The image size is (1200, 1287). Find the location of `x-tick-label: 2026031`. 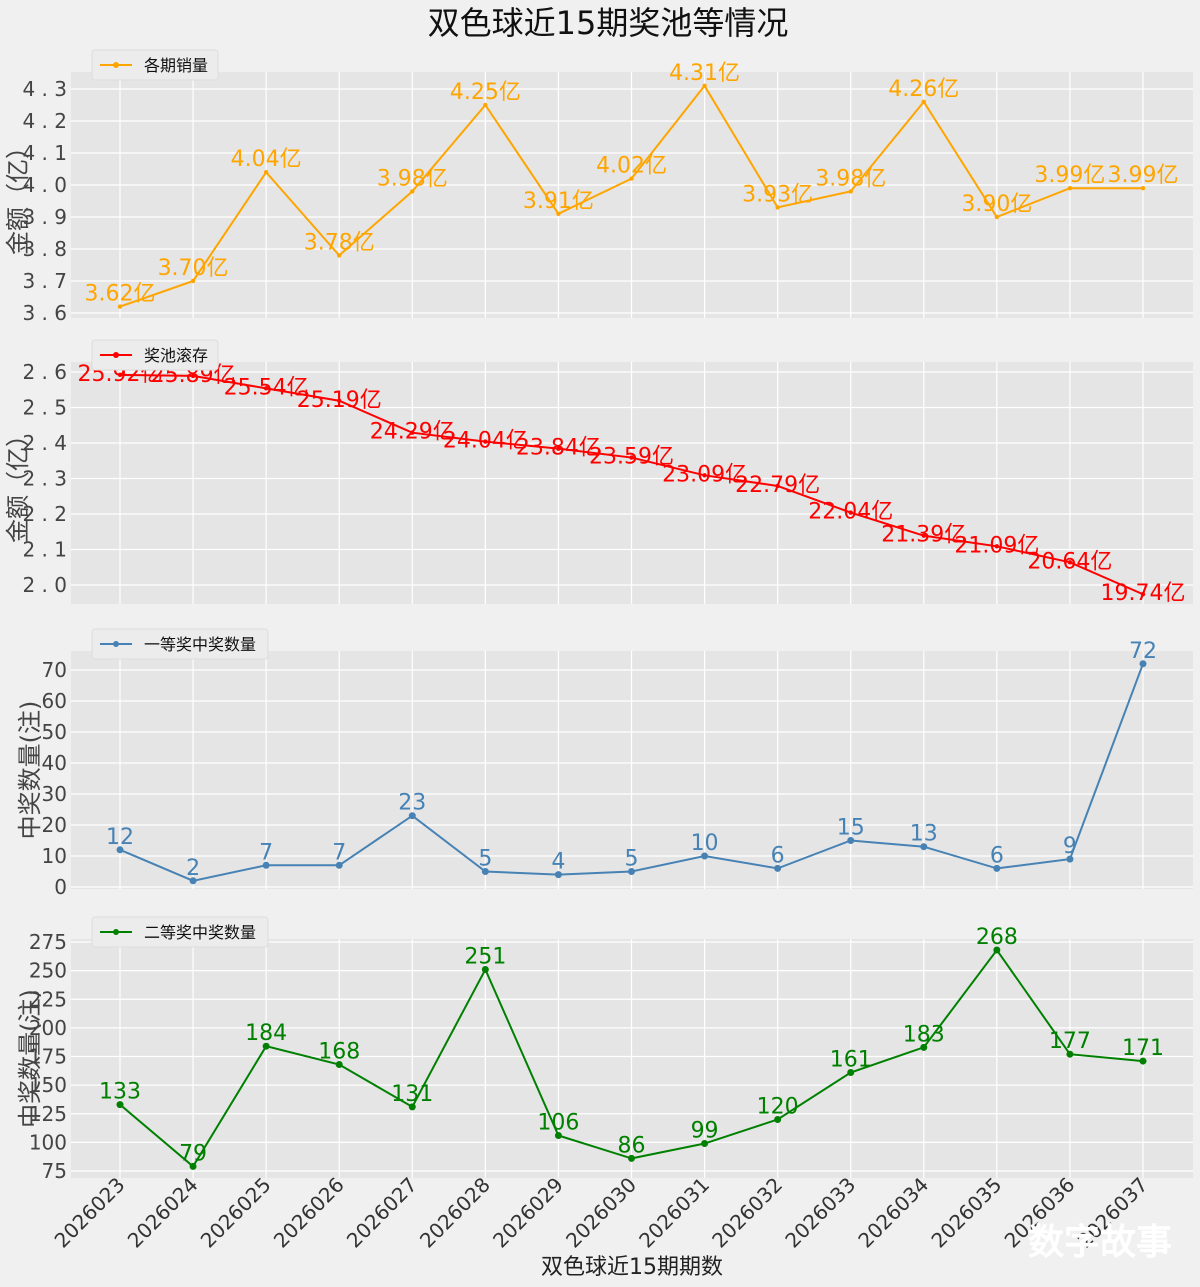

x-tick-label: 2026031 is located at coordinates (674, 1213).